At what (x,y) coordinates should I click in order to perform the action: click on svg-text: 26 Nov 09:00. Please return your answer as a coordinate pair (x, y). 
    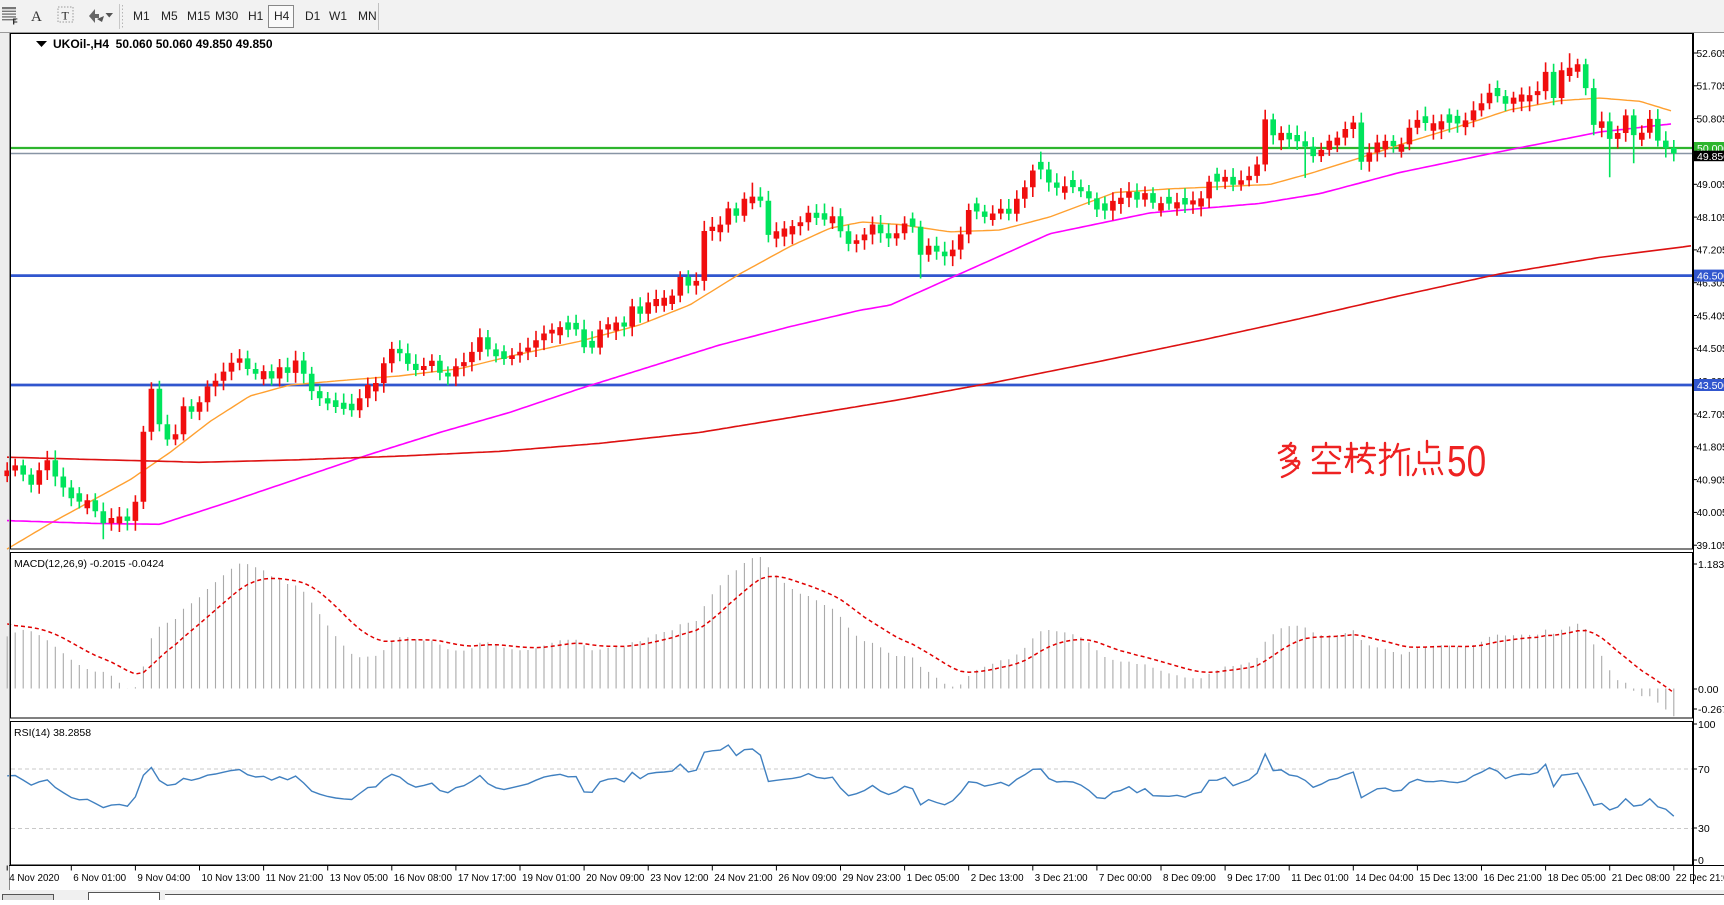
    Looking at the image, I should click on (807, 878).